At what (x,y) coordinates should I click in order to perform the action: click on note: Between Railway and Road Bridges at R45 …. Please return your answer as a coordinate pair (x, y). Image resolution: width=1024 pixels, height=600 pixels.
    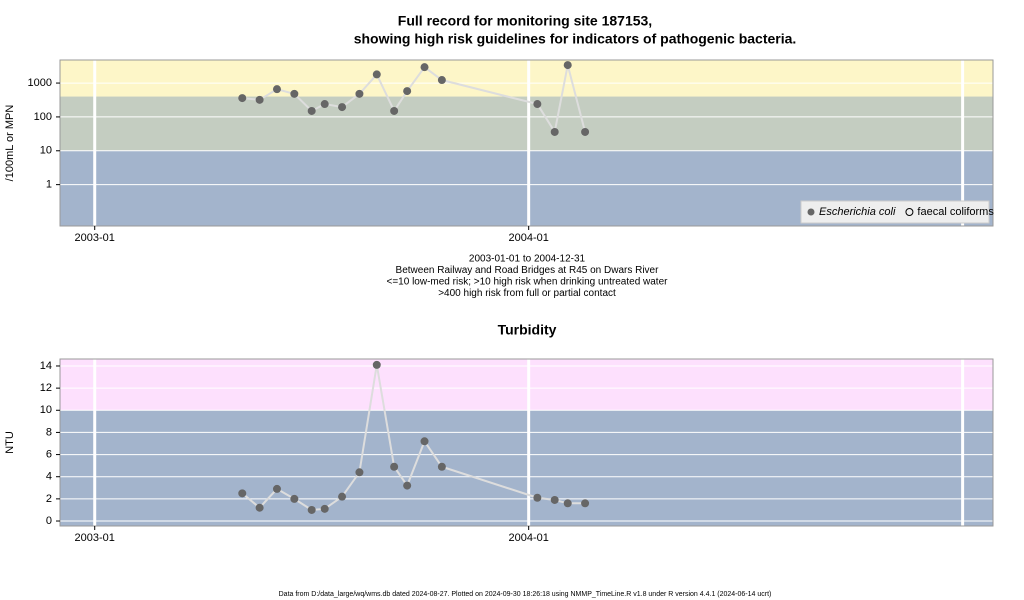
    Looking at the image, I should click on (528, 270).